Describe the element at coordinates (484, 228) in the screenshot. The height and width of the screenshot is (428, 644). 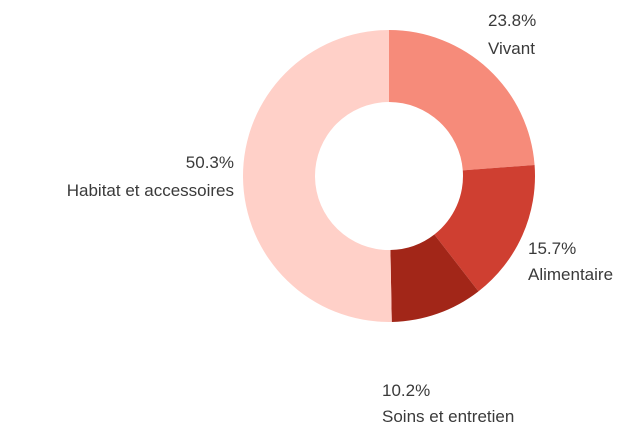
I see `donut-slice-alimentaire` at that location.